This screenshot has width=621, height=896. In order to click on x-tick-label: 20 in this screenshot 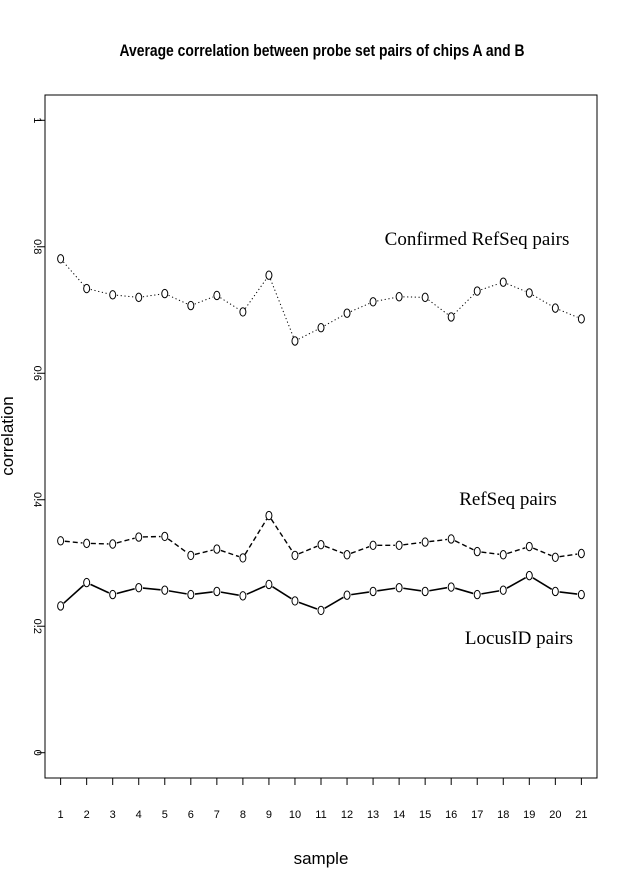, I will do `click(555, 815)`.